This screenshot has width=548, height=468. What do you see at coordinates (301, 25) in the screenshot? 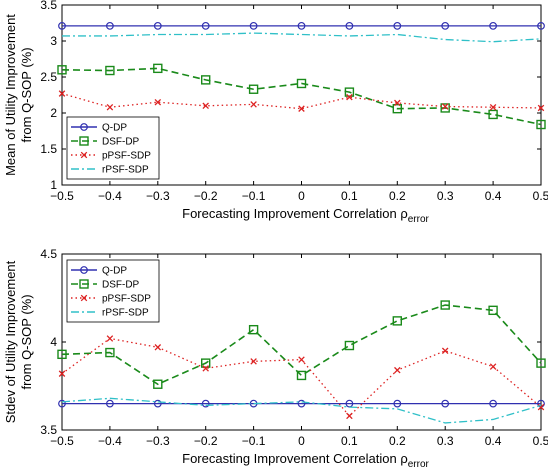
I see `series-Q-DP` at bounding box center [301, 25].